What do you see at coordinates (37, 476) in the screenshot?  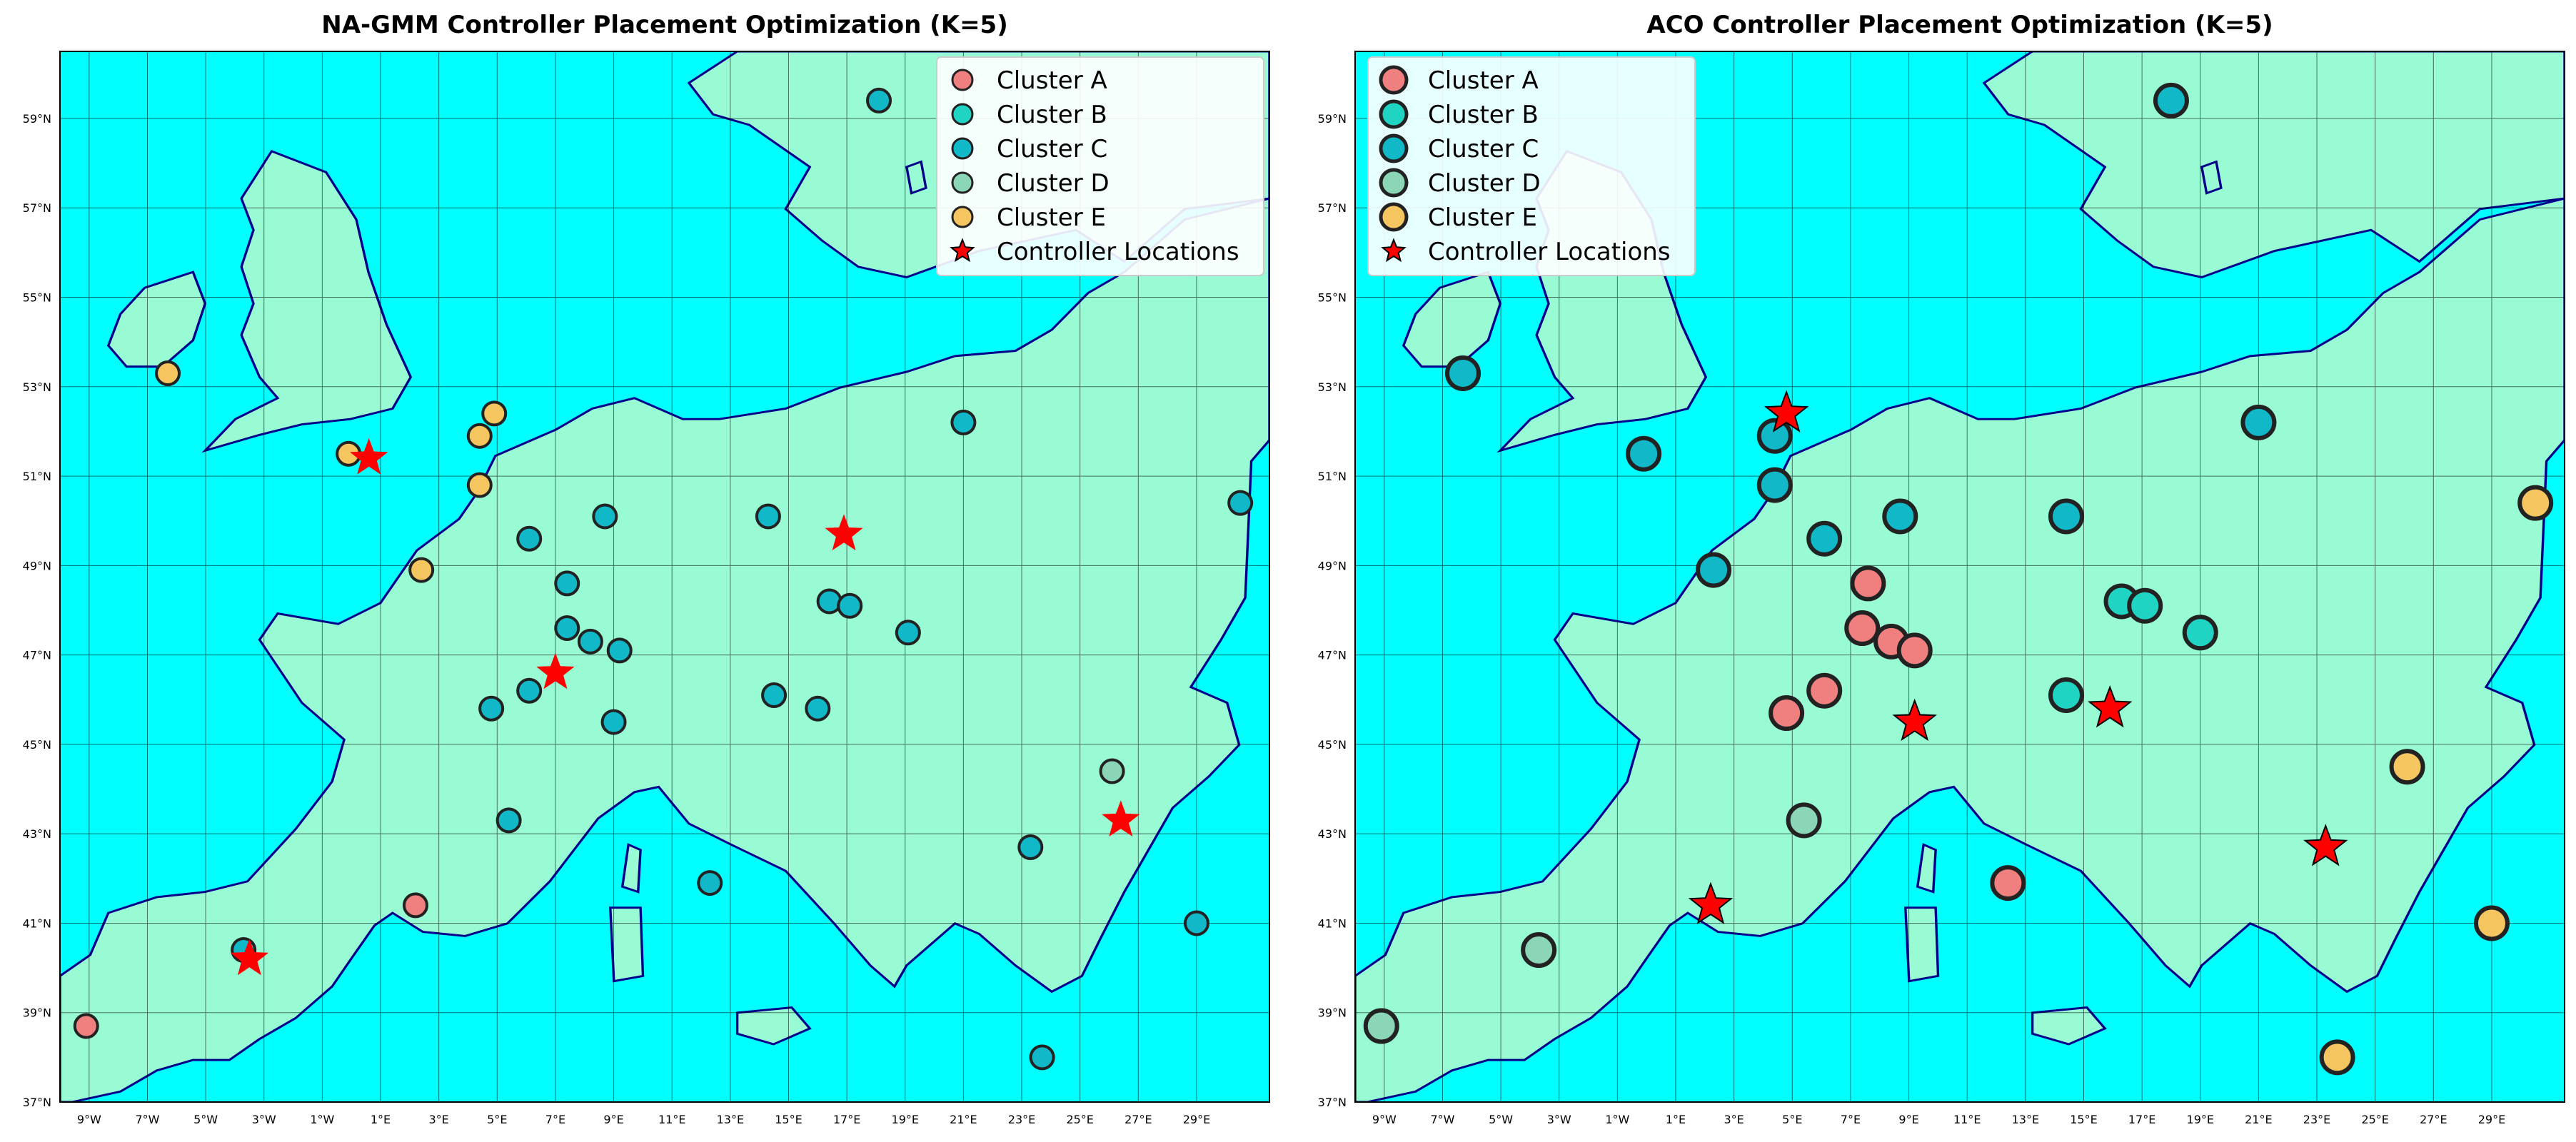 I see `y-tick-label: 51°N` at bounding box center [37, 476].